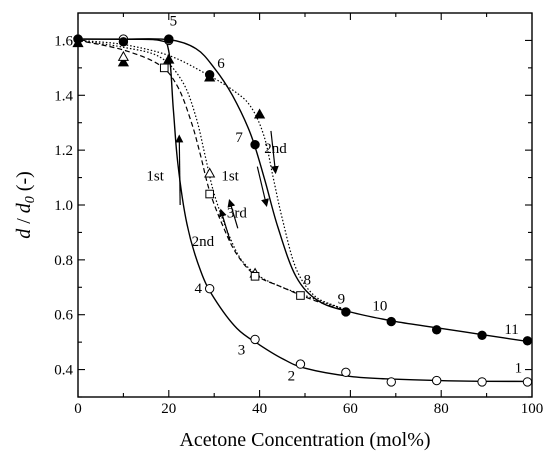  Describe the element at coordinates (441, 409) in the screenshot. I see `x-tick-label: 80` at that location.